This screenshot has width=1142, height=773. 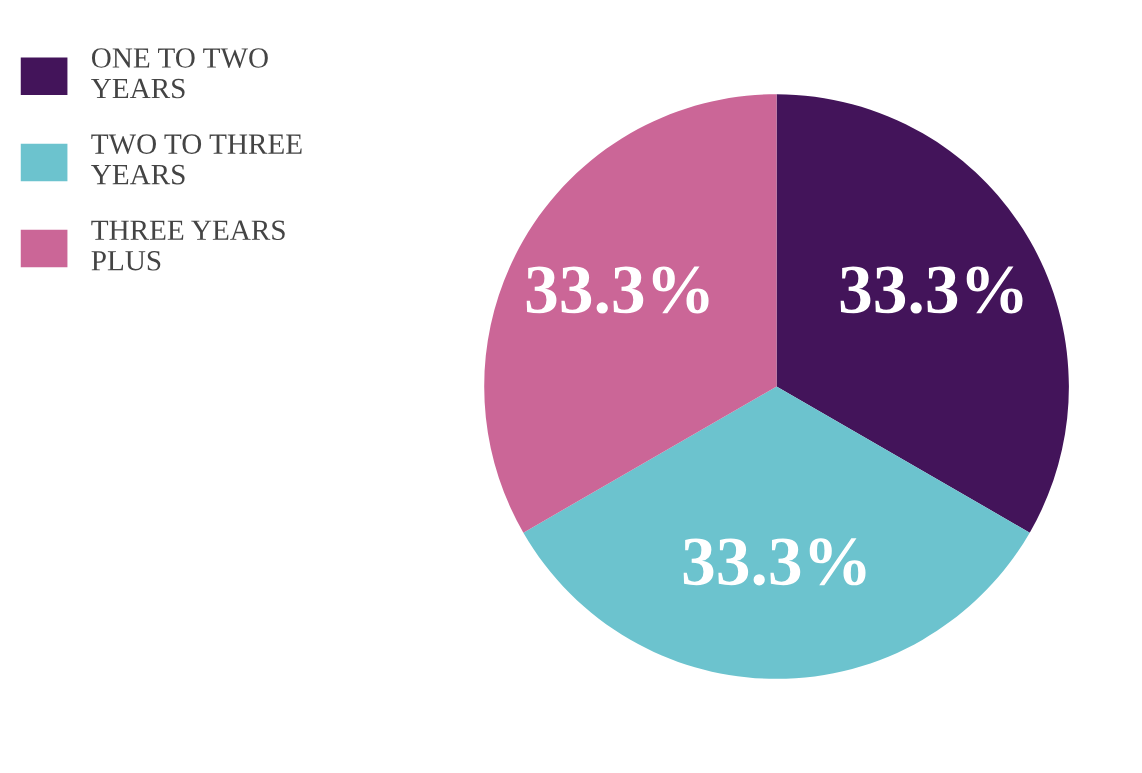 What do you see at coordinates (196, 159) in the screenshot?
I see `legend-label: TWO TO THREE YEARS` at bounding box center [196, 159].